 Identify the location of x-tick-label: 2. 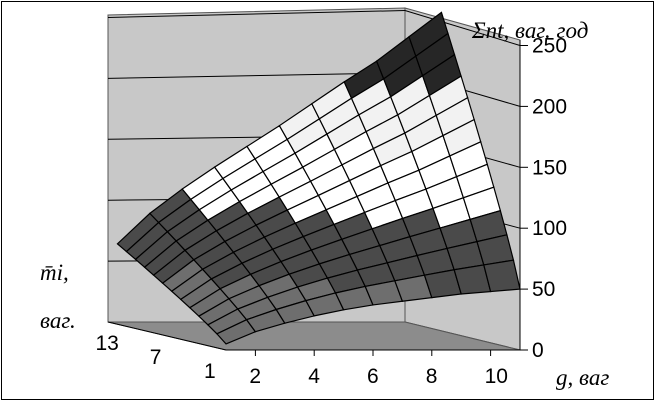
(255, 376).